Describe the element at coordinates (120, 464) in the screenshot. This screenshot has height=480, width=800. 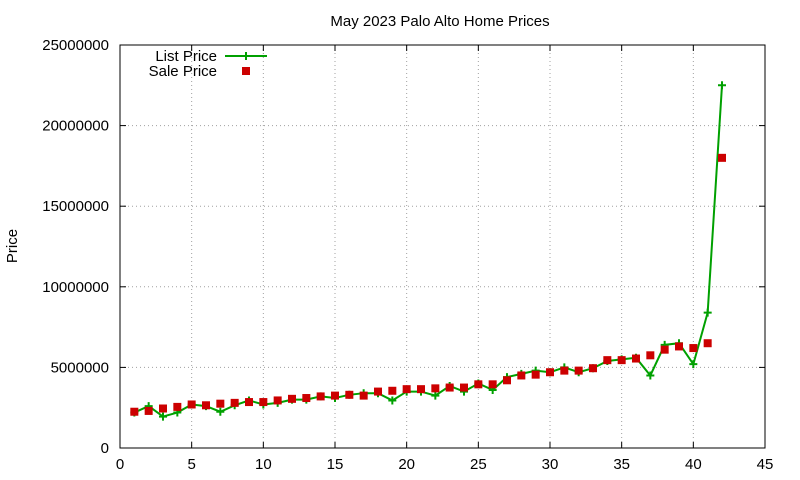
I see `x-tick-label: 0` at that location.